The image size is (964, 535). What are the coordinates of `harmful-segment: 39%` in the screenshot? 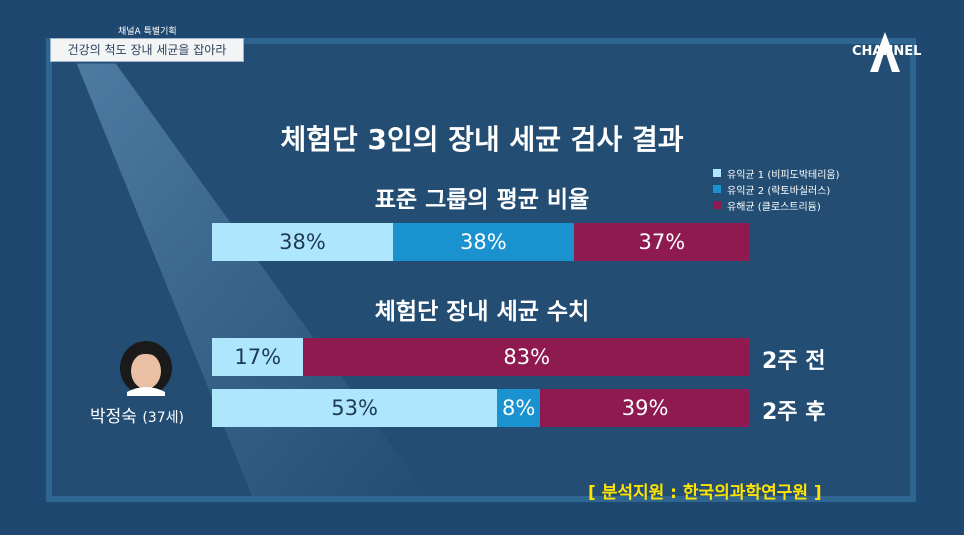 It's located at (645, 408).